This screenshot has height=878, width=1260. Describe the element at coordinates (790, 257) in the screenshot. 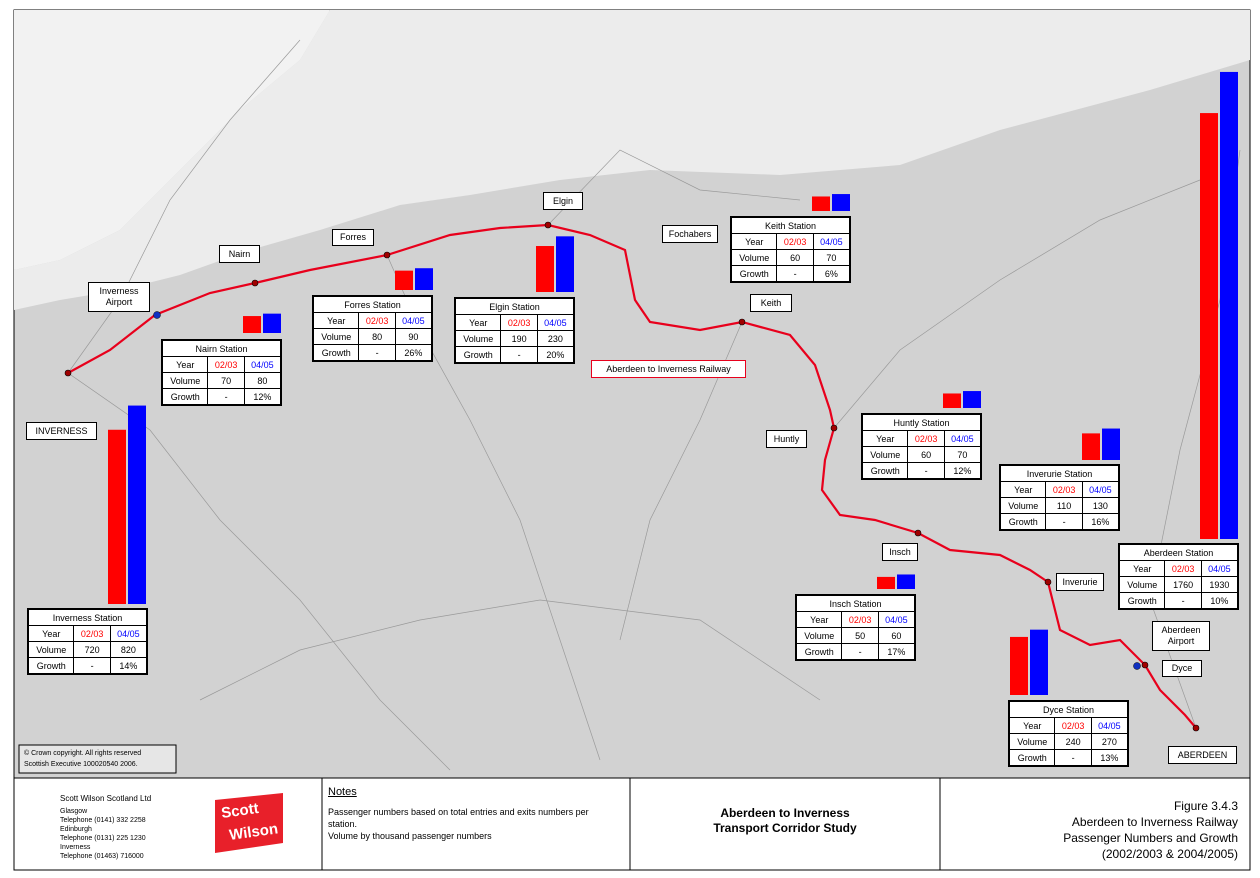

I see `table-row: Volume 60 70` at that location.